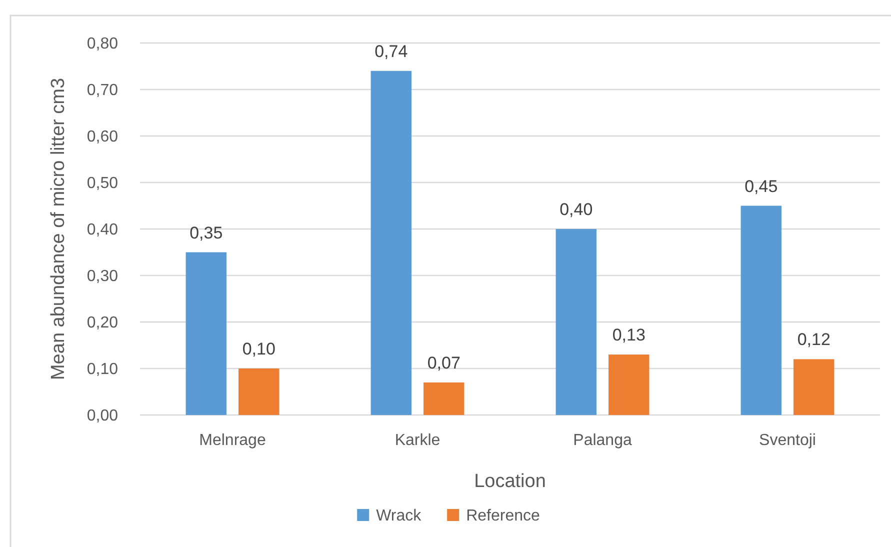 The width and height of the screenshot is (891, 547). What do you see at coordinates (503, 515) in the screenshot?
I see `legend-label: Reference` at bounding box center [503, 515].